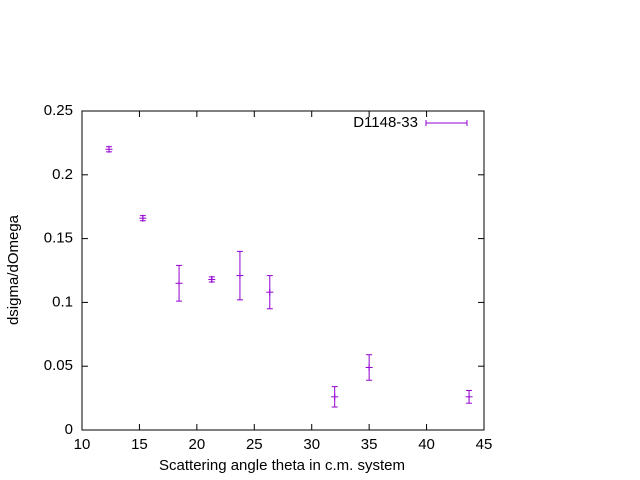 This screenshot has width=640, height=480. What do you see at coordinates (58, 110) in the screenshot?
I see `y-tick-label: 0.25` at bounding box center [58, 110].